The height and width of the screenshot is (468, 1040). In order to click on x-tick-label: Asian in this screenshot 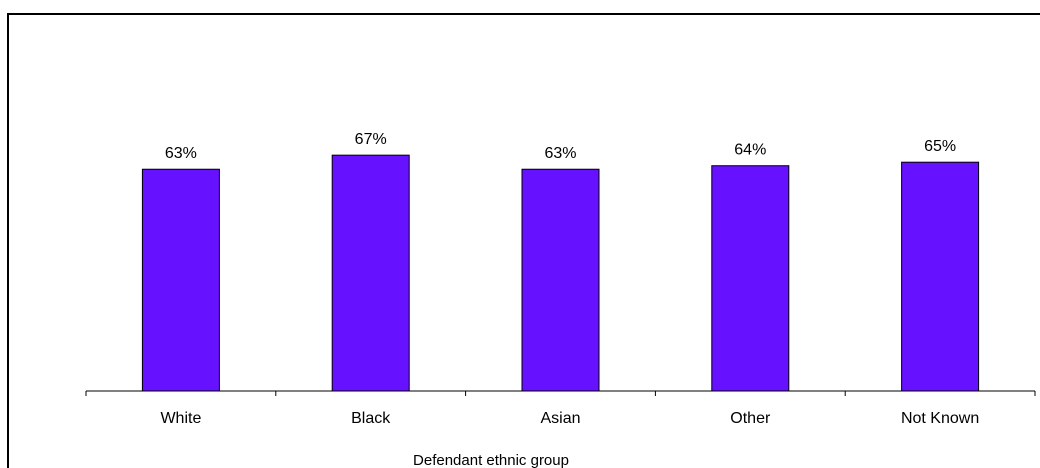, I will do `click(560, 418)`.